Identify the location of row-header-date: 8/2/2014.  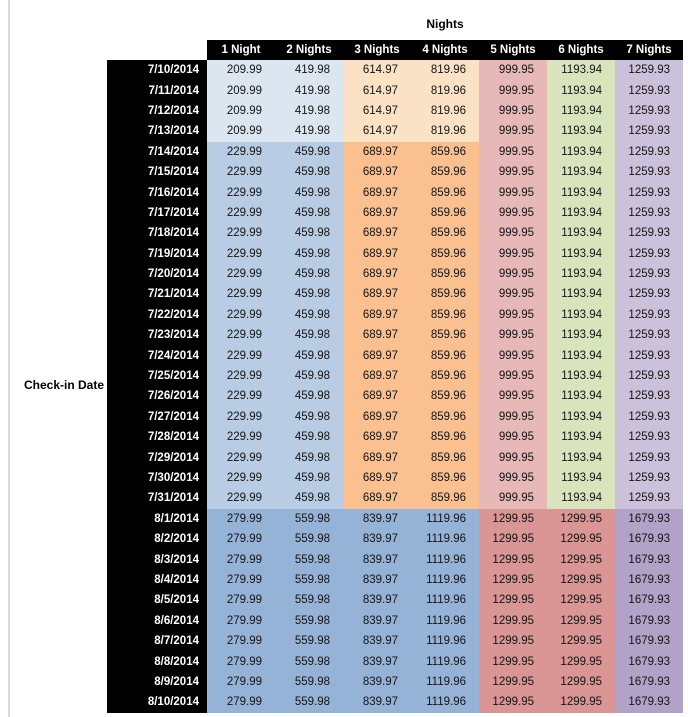
(157, 539).